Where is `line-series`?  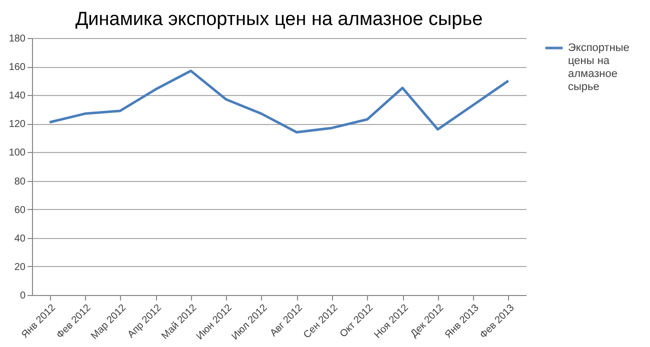
line-series is located at coordinates (279, 102).